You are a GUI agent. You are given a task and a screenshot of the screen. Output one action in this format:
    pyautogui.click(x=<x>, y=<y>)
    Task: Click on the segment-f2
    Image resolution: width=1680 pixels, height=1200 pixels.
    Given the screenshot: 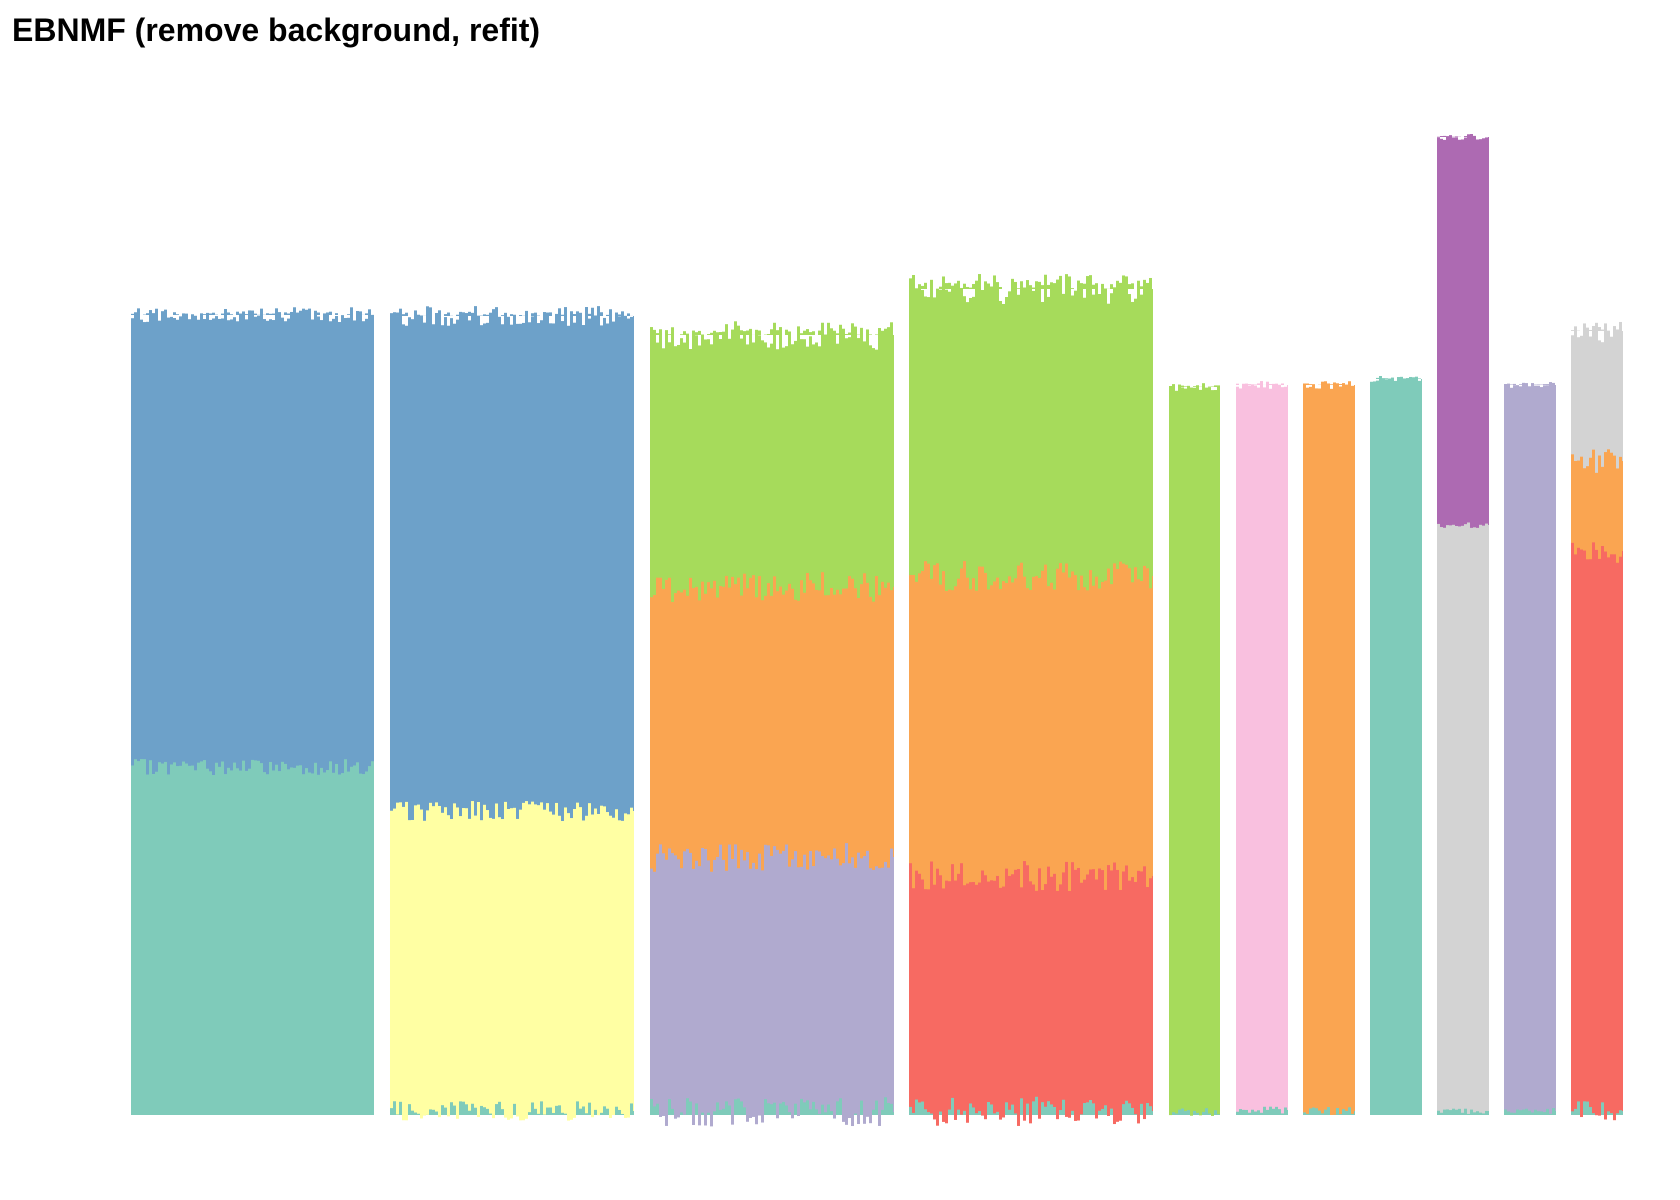 What is the action you would take?
    pyautogui.click(x=512, y=961)
    